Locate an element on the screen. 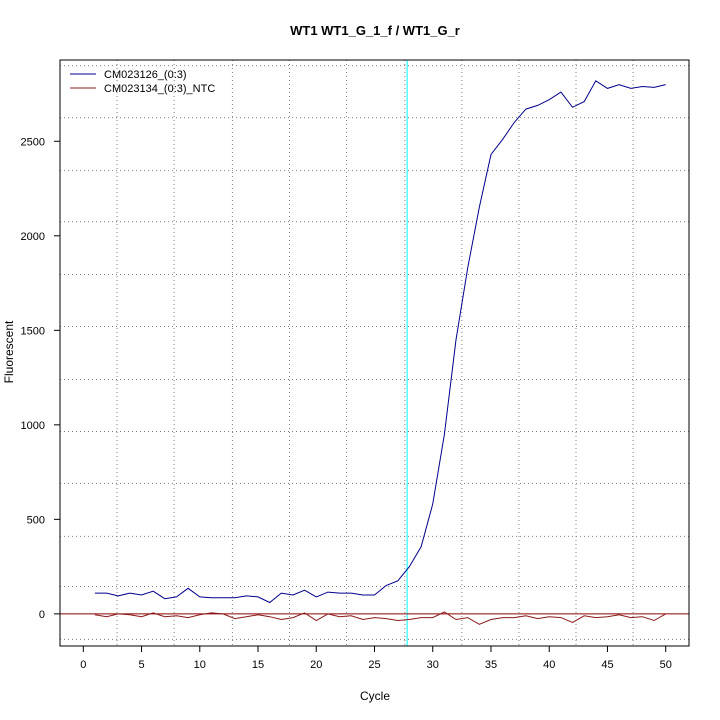  x-tick-label-9: 45 is located at coordinates (607, 665).